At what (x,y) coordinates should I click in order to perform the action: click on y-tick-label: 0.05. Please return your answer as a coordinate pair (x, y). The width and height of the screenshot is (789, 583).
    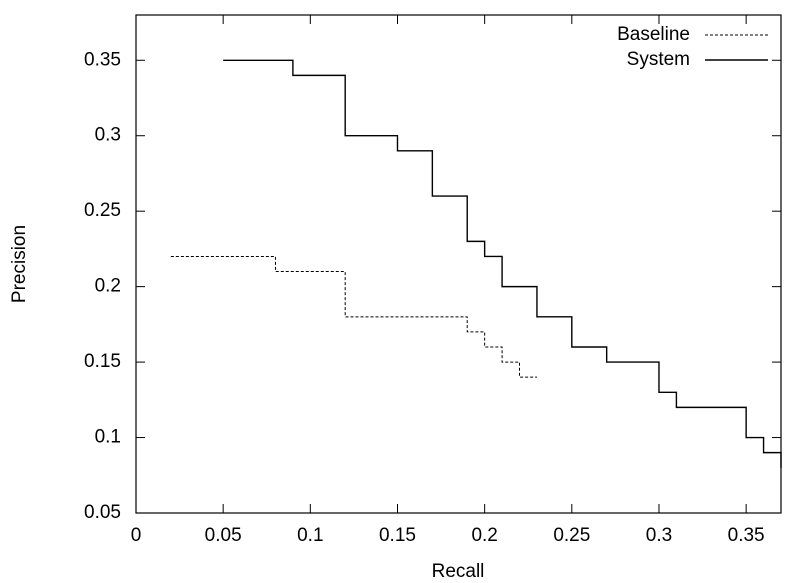
    Looking at the image, I should click on (102, 512).